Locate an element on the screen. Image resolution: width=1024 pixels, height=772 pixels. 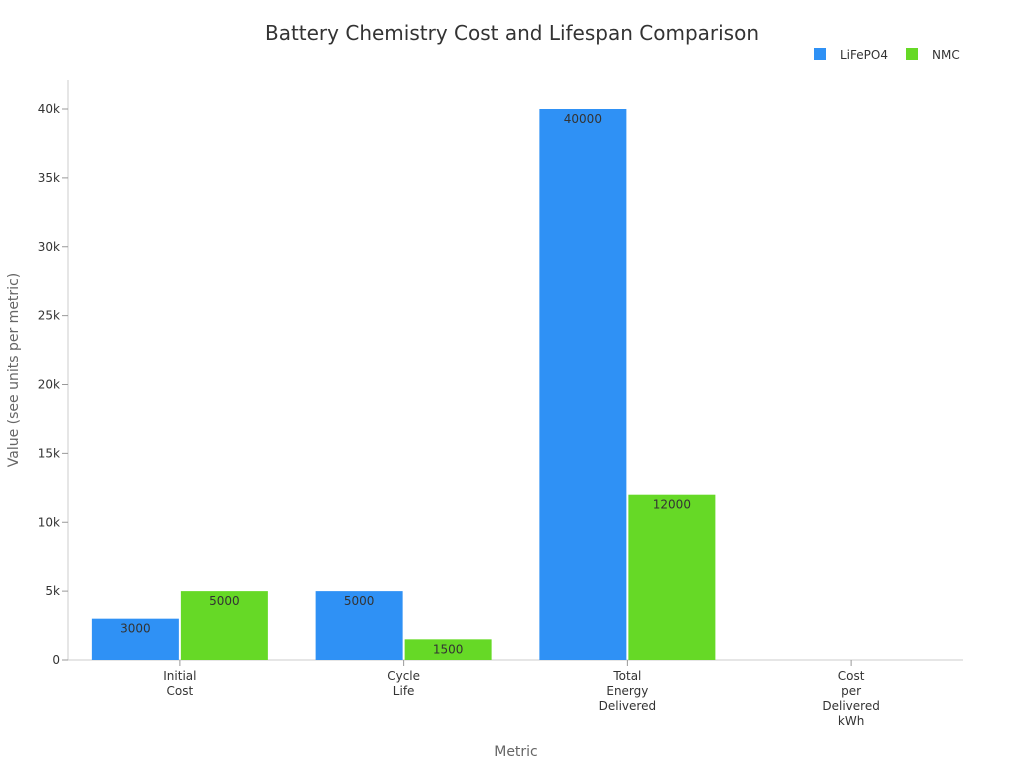
y-tick-label: 0 is located at coordinates (56, 660).